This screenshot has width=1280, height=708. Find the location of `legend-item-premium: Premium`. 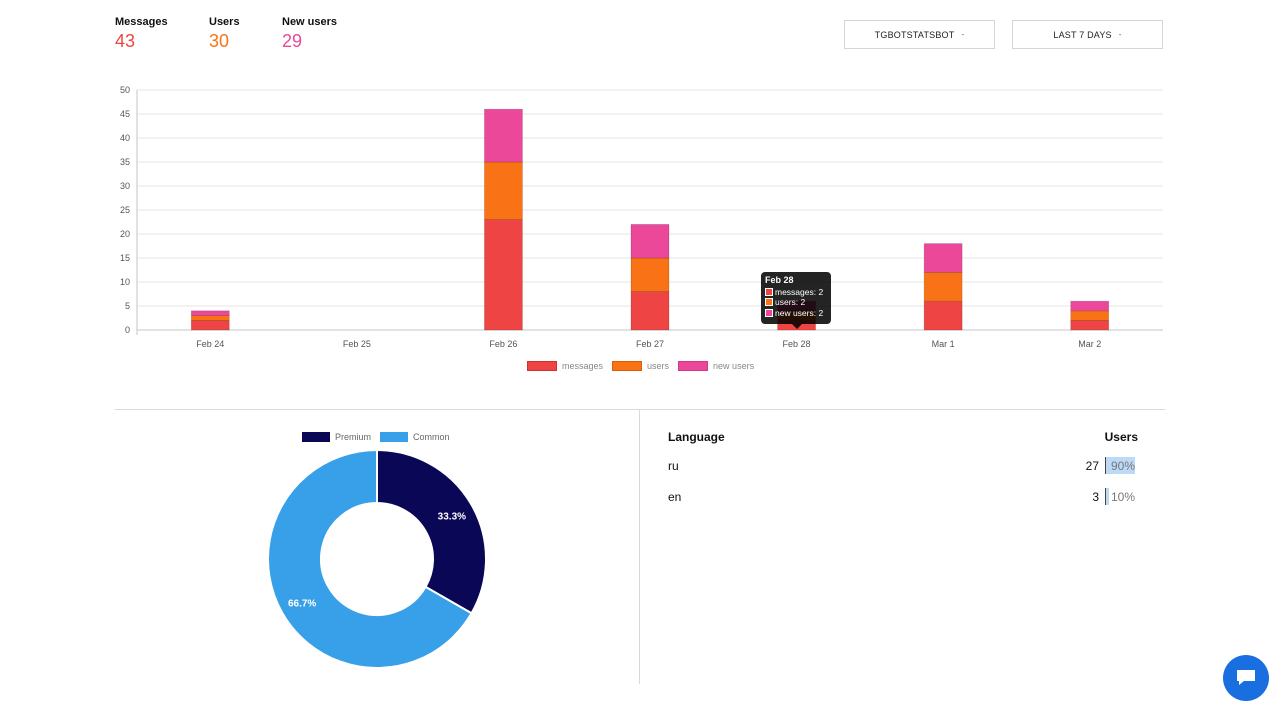

legend-item-premium: Premium is located at coordinates (336, 437).